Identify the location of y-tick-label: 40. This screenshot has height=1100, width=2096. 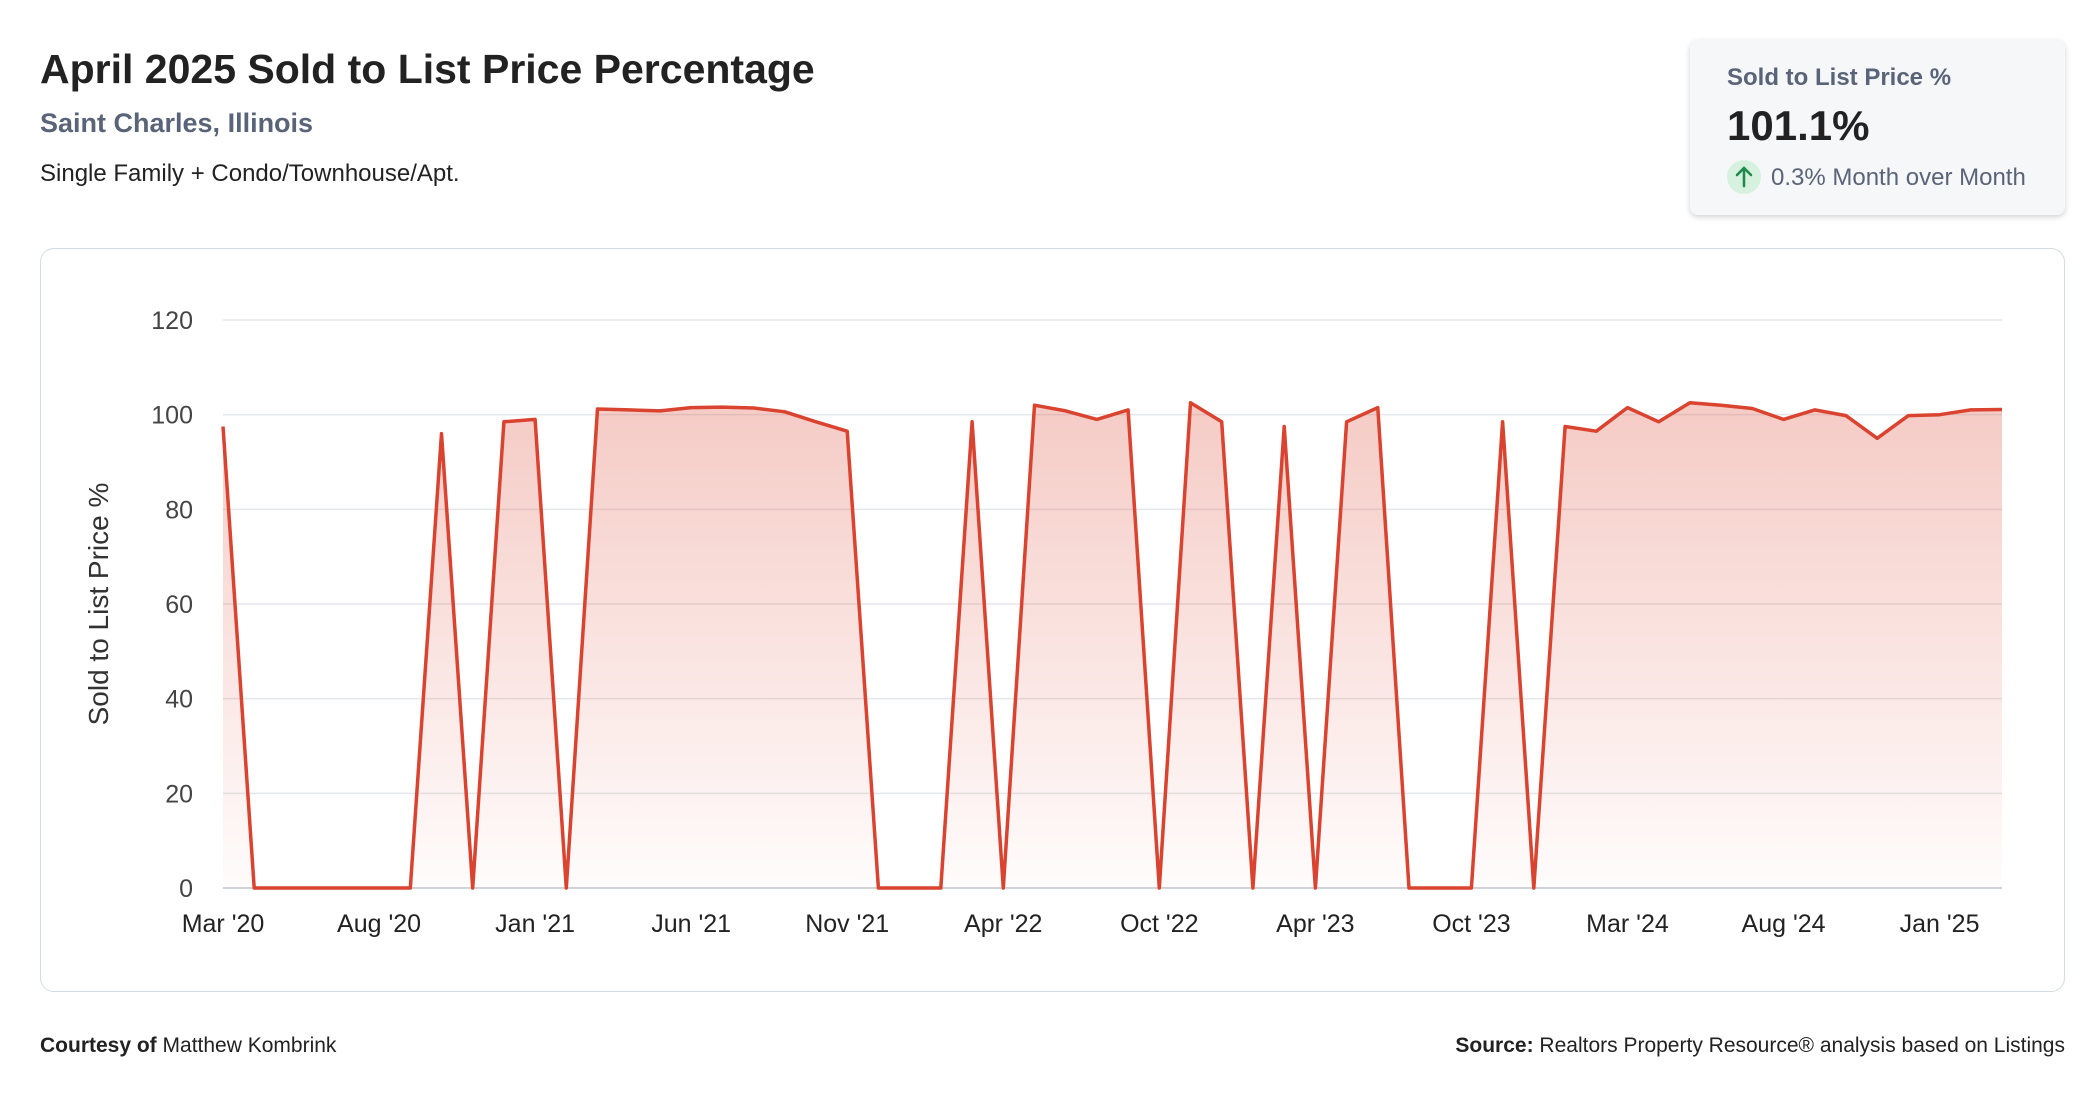
(179, 700).